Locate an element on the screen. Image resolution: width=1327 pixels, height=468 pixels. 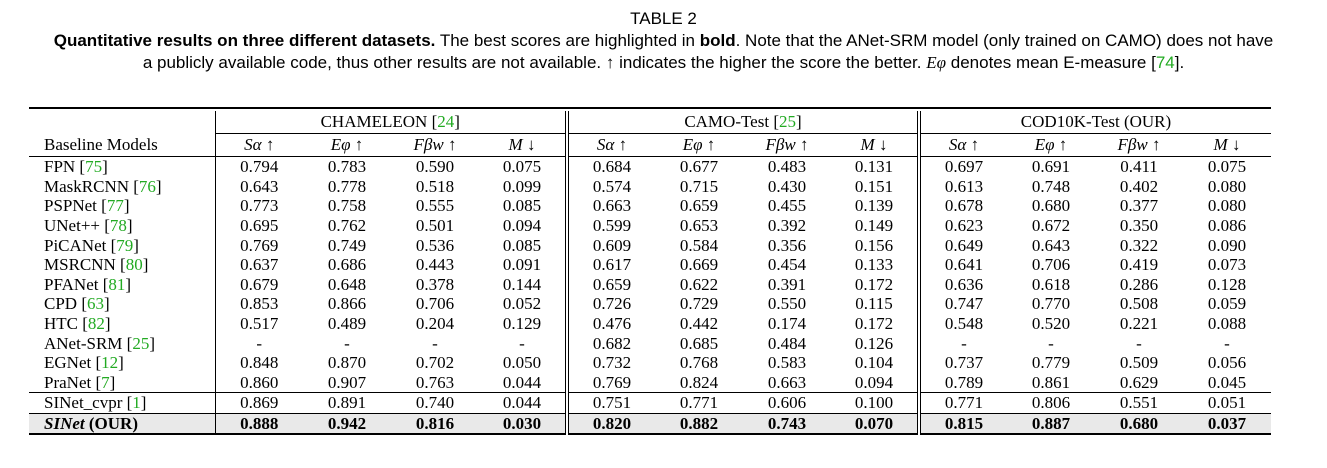
citation-link: 81 is located at coordinates (117, 284).